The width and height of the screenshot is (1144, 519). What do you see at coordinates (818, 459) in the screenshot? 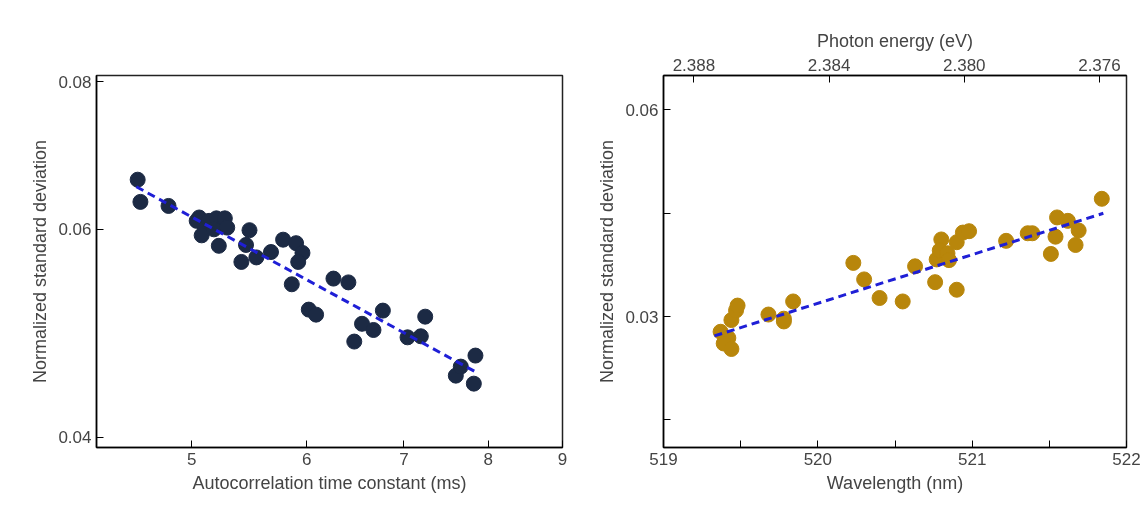
I see `x-tick-label: 520` at bounding box center [818, 459].